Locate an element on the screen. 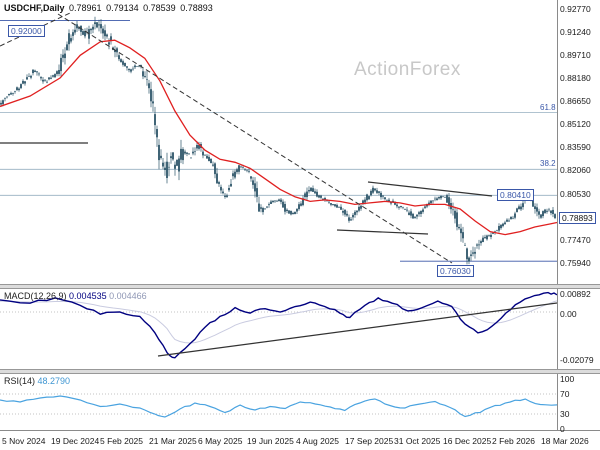  ohlc-high: 0.79134 is located at coordinates (122, 8).